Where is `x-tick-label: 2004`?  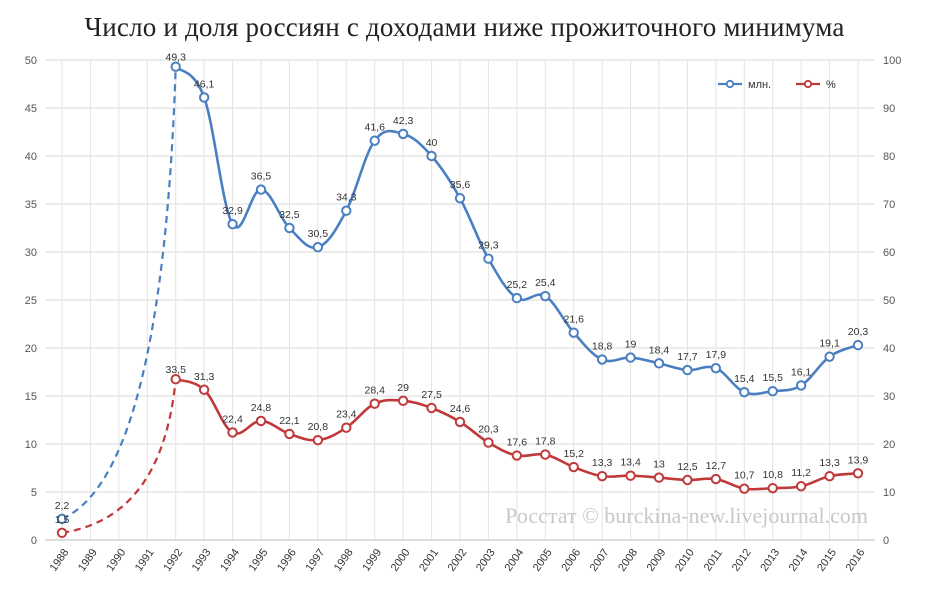
x-tick-label: 2004 is located at coordinates (514, 560).